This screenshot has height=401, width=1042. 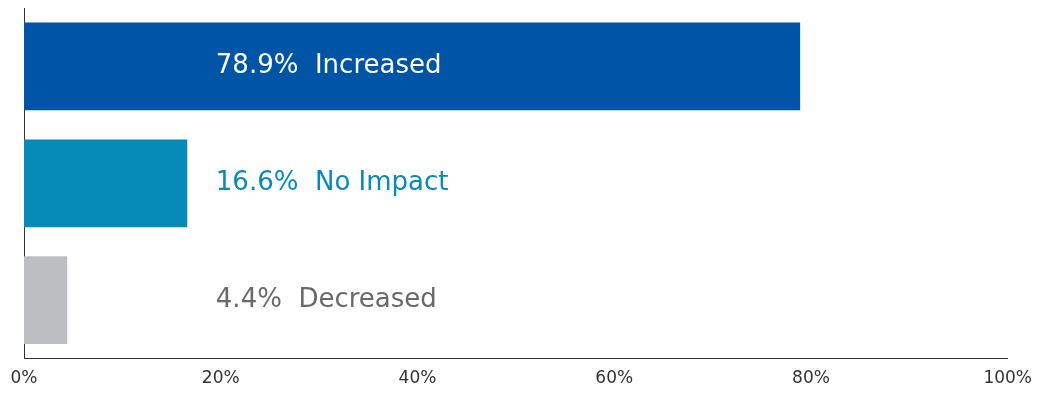 I want to click on x-tick-label: 80%, so click(x=811, y=377).